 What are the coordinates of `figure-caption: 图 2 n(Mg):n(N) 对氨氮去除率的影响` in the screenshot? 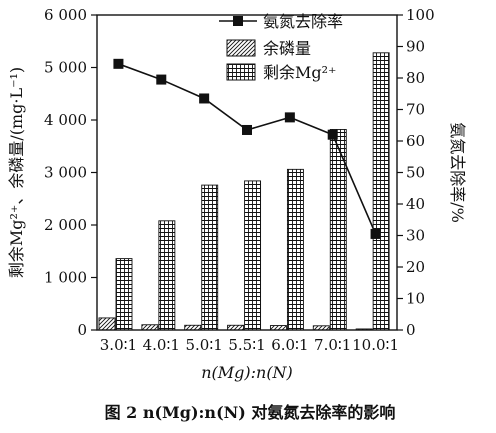 It's located at (250, 412).